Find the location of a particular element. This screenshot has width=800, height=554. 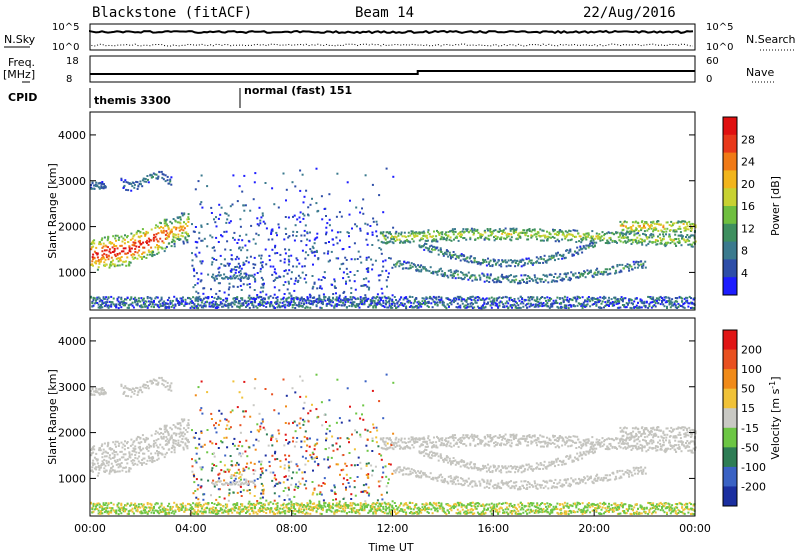

freq-unit-label: [MHz] is located at coordinates (19, 74).